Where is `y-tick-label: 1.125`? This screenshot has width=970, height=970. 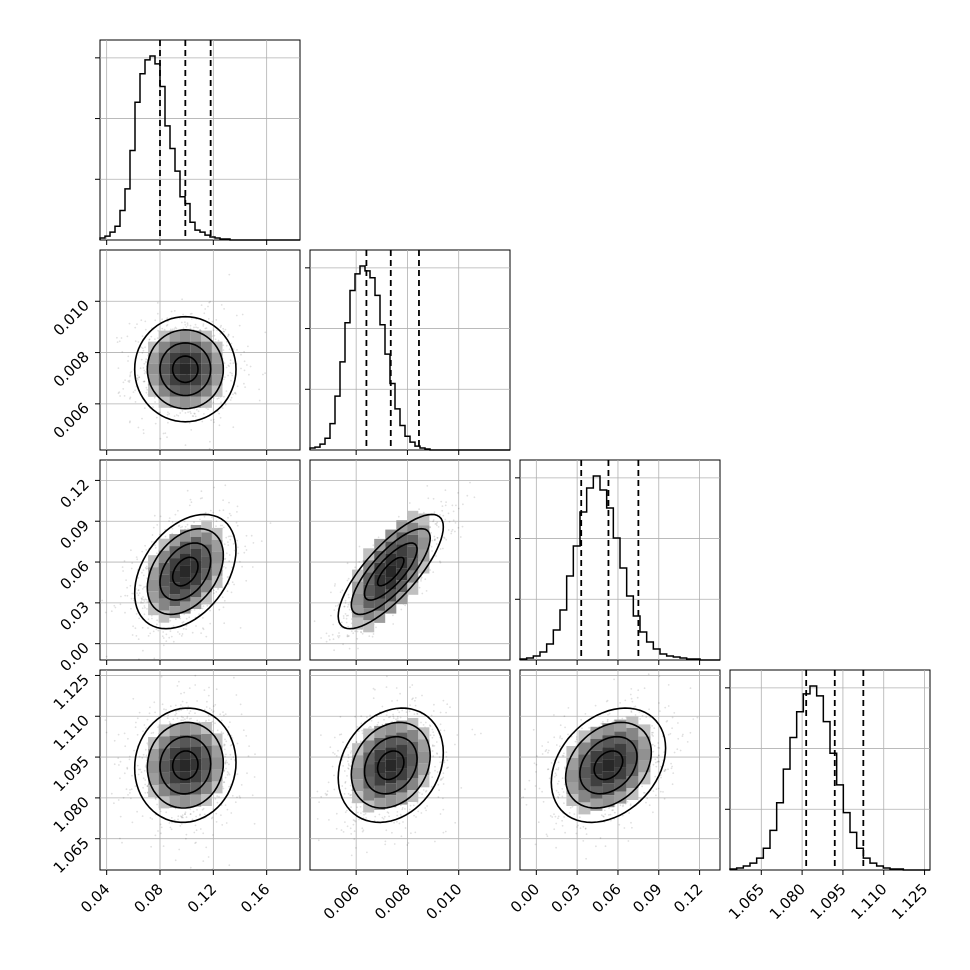
y-tick-label: 1.125 is located at coordinates (71, 692).